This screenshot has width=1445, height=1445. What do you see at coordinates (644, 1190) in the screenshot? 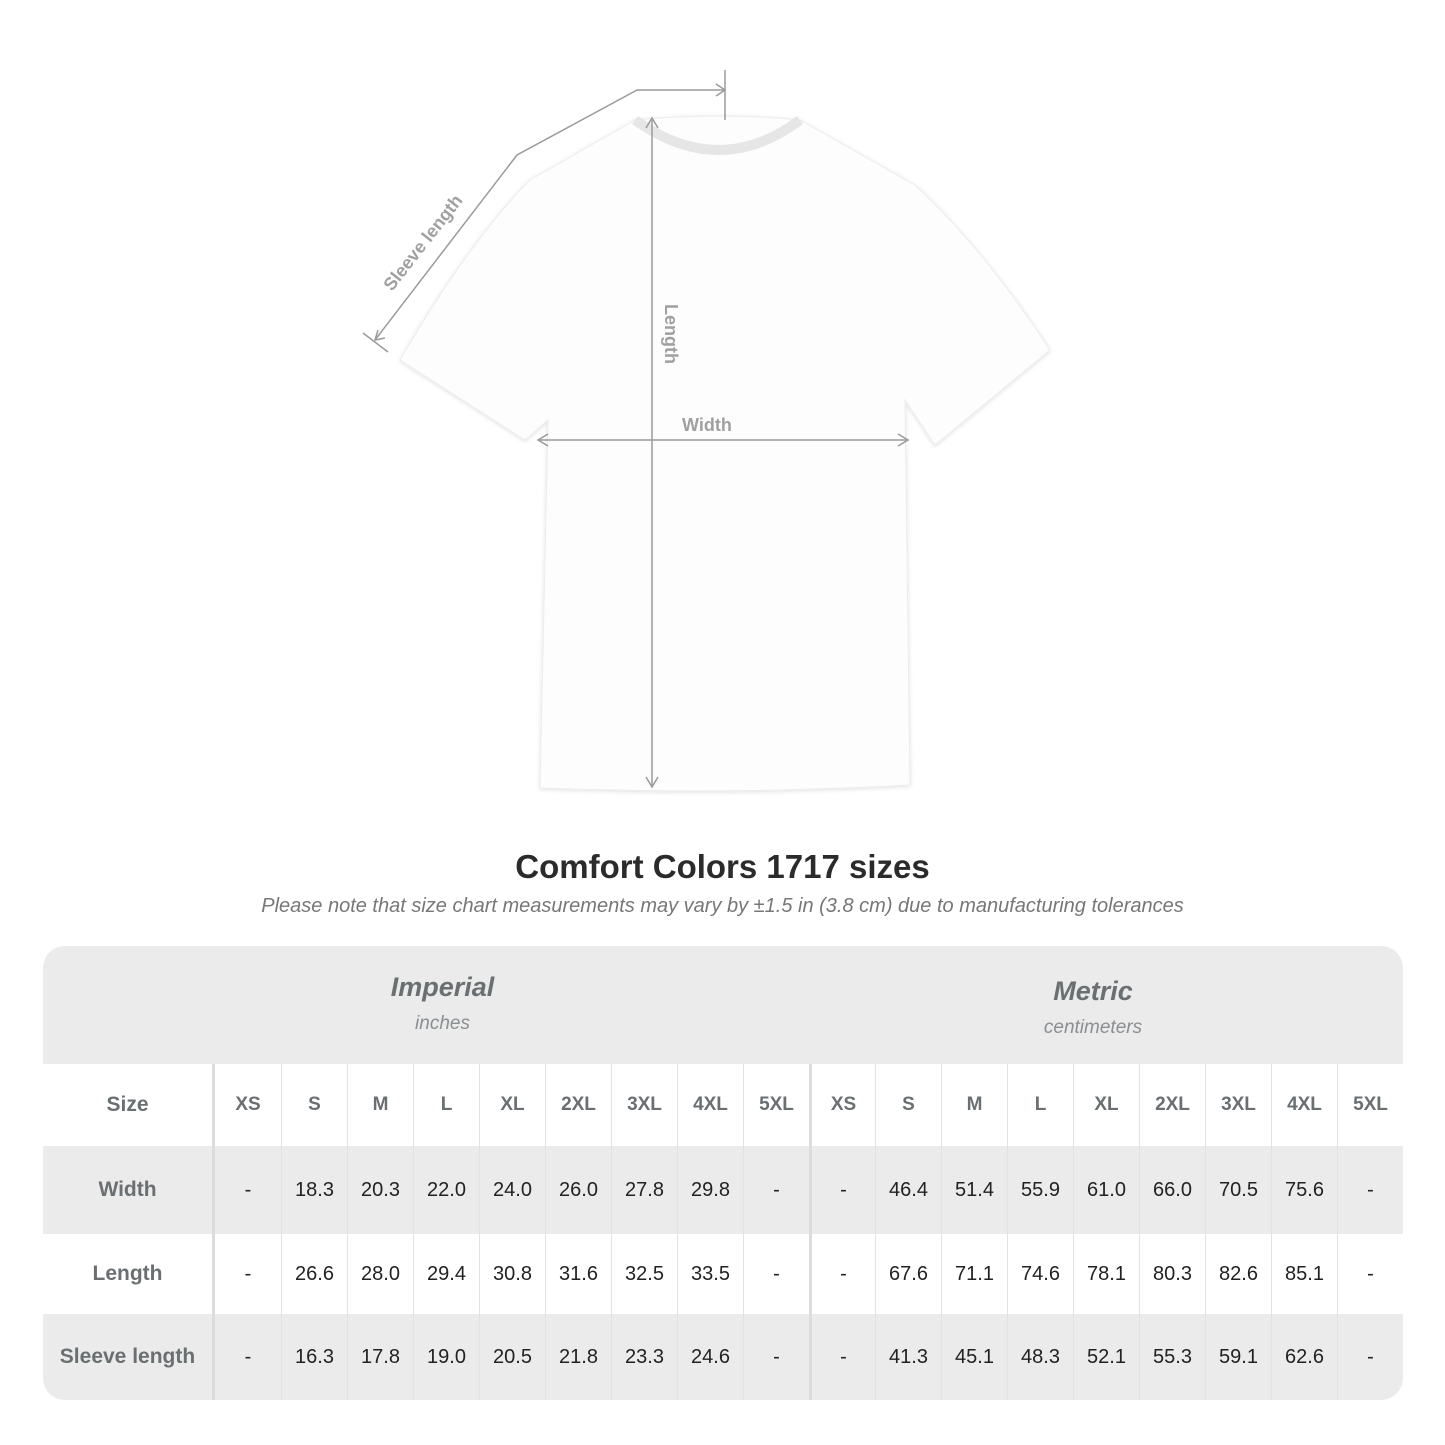
I see `value-cell: 27.8` at bounding box center [644, 1190].